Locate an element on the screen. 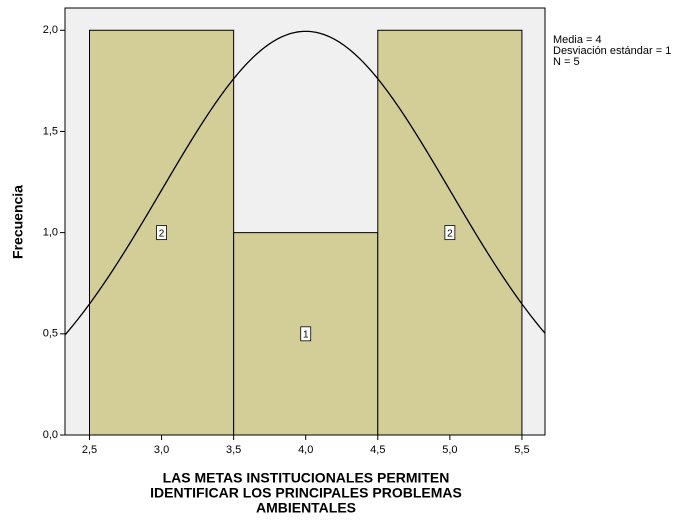 The image size is (695, 527). x-tick-label: 4,0 is located at coordinates (305, 450).